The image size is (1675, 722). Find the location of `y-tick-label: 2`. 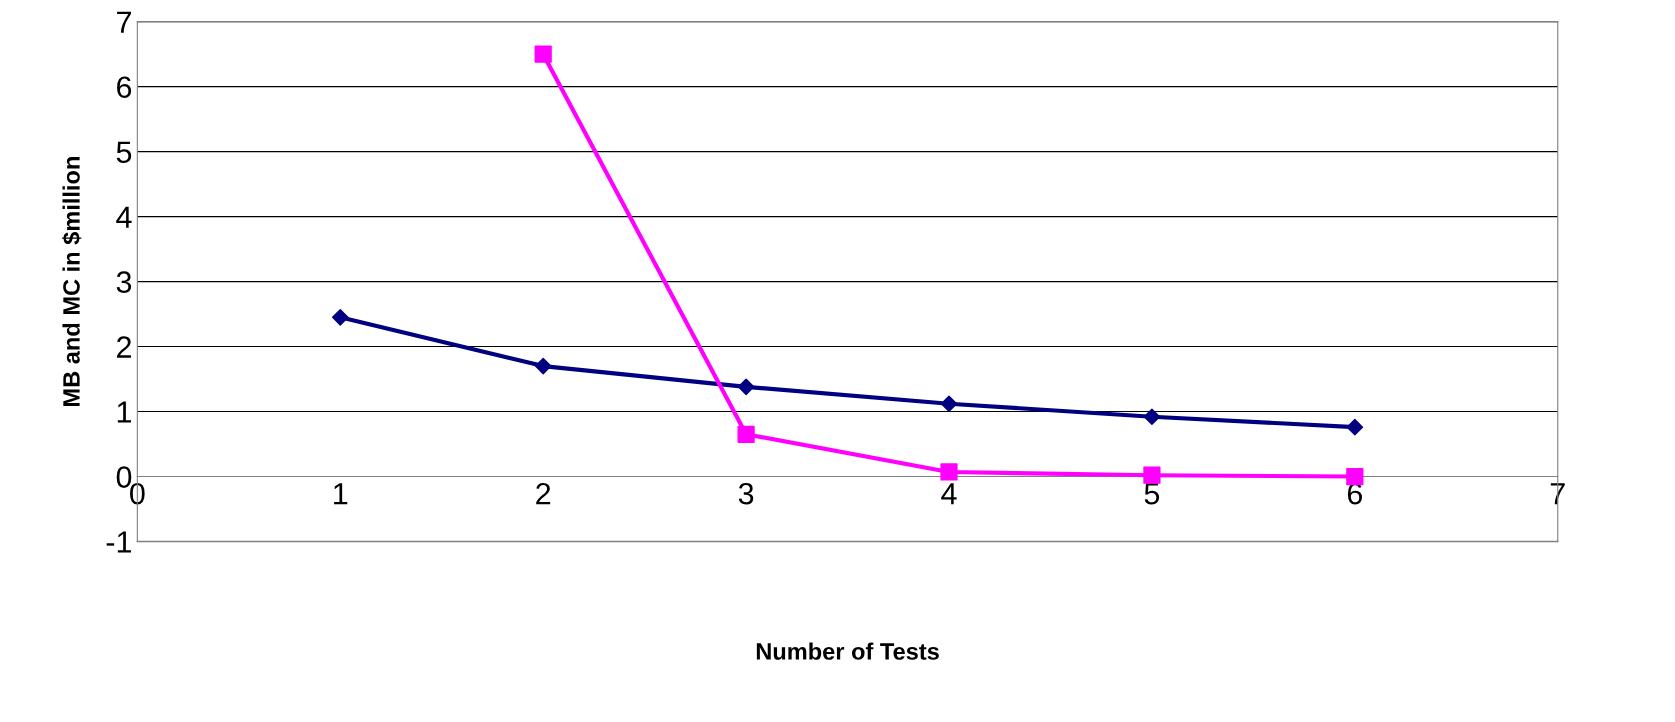

y-tick-label: 2 is located at coordinates (124, 347).